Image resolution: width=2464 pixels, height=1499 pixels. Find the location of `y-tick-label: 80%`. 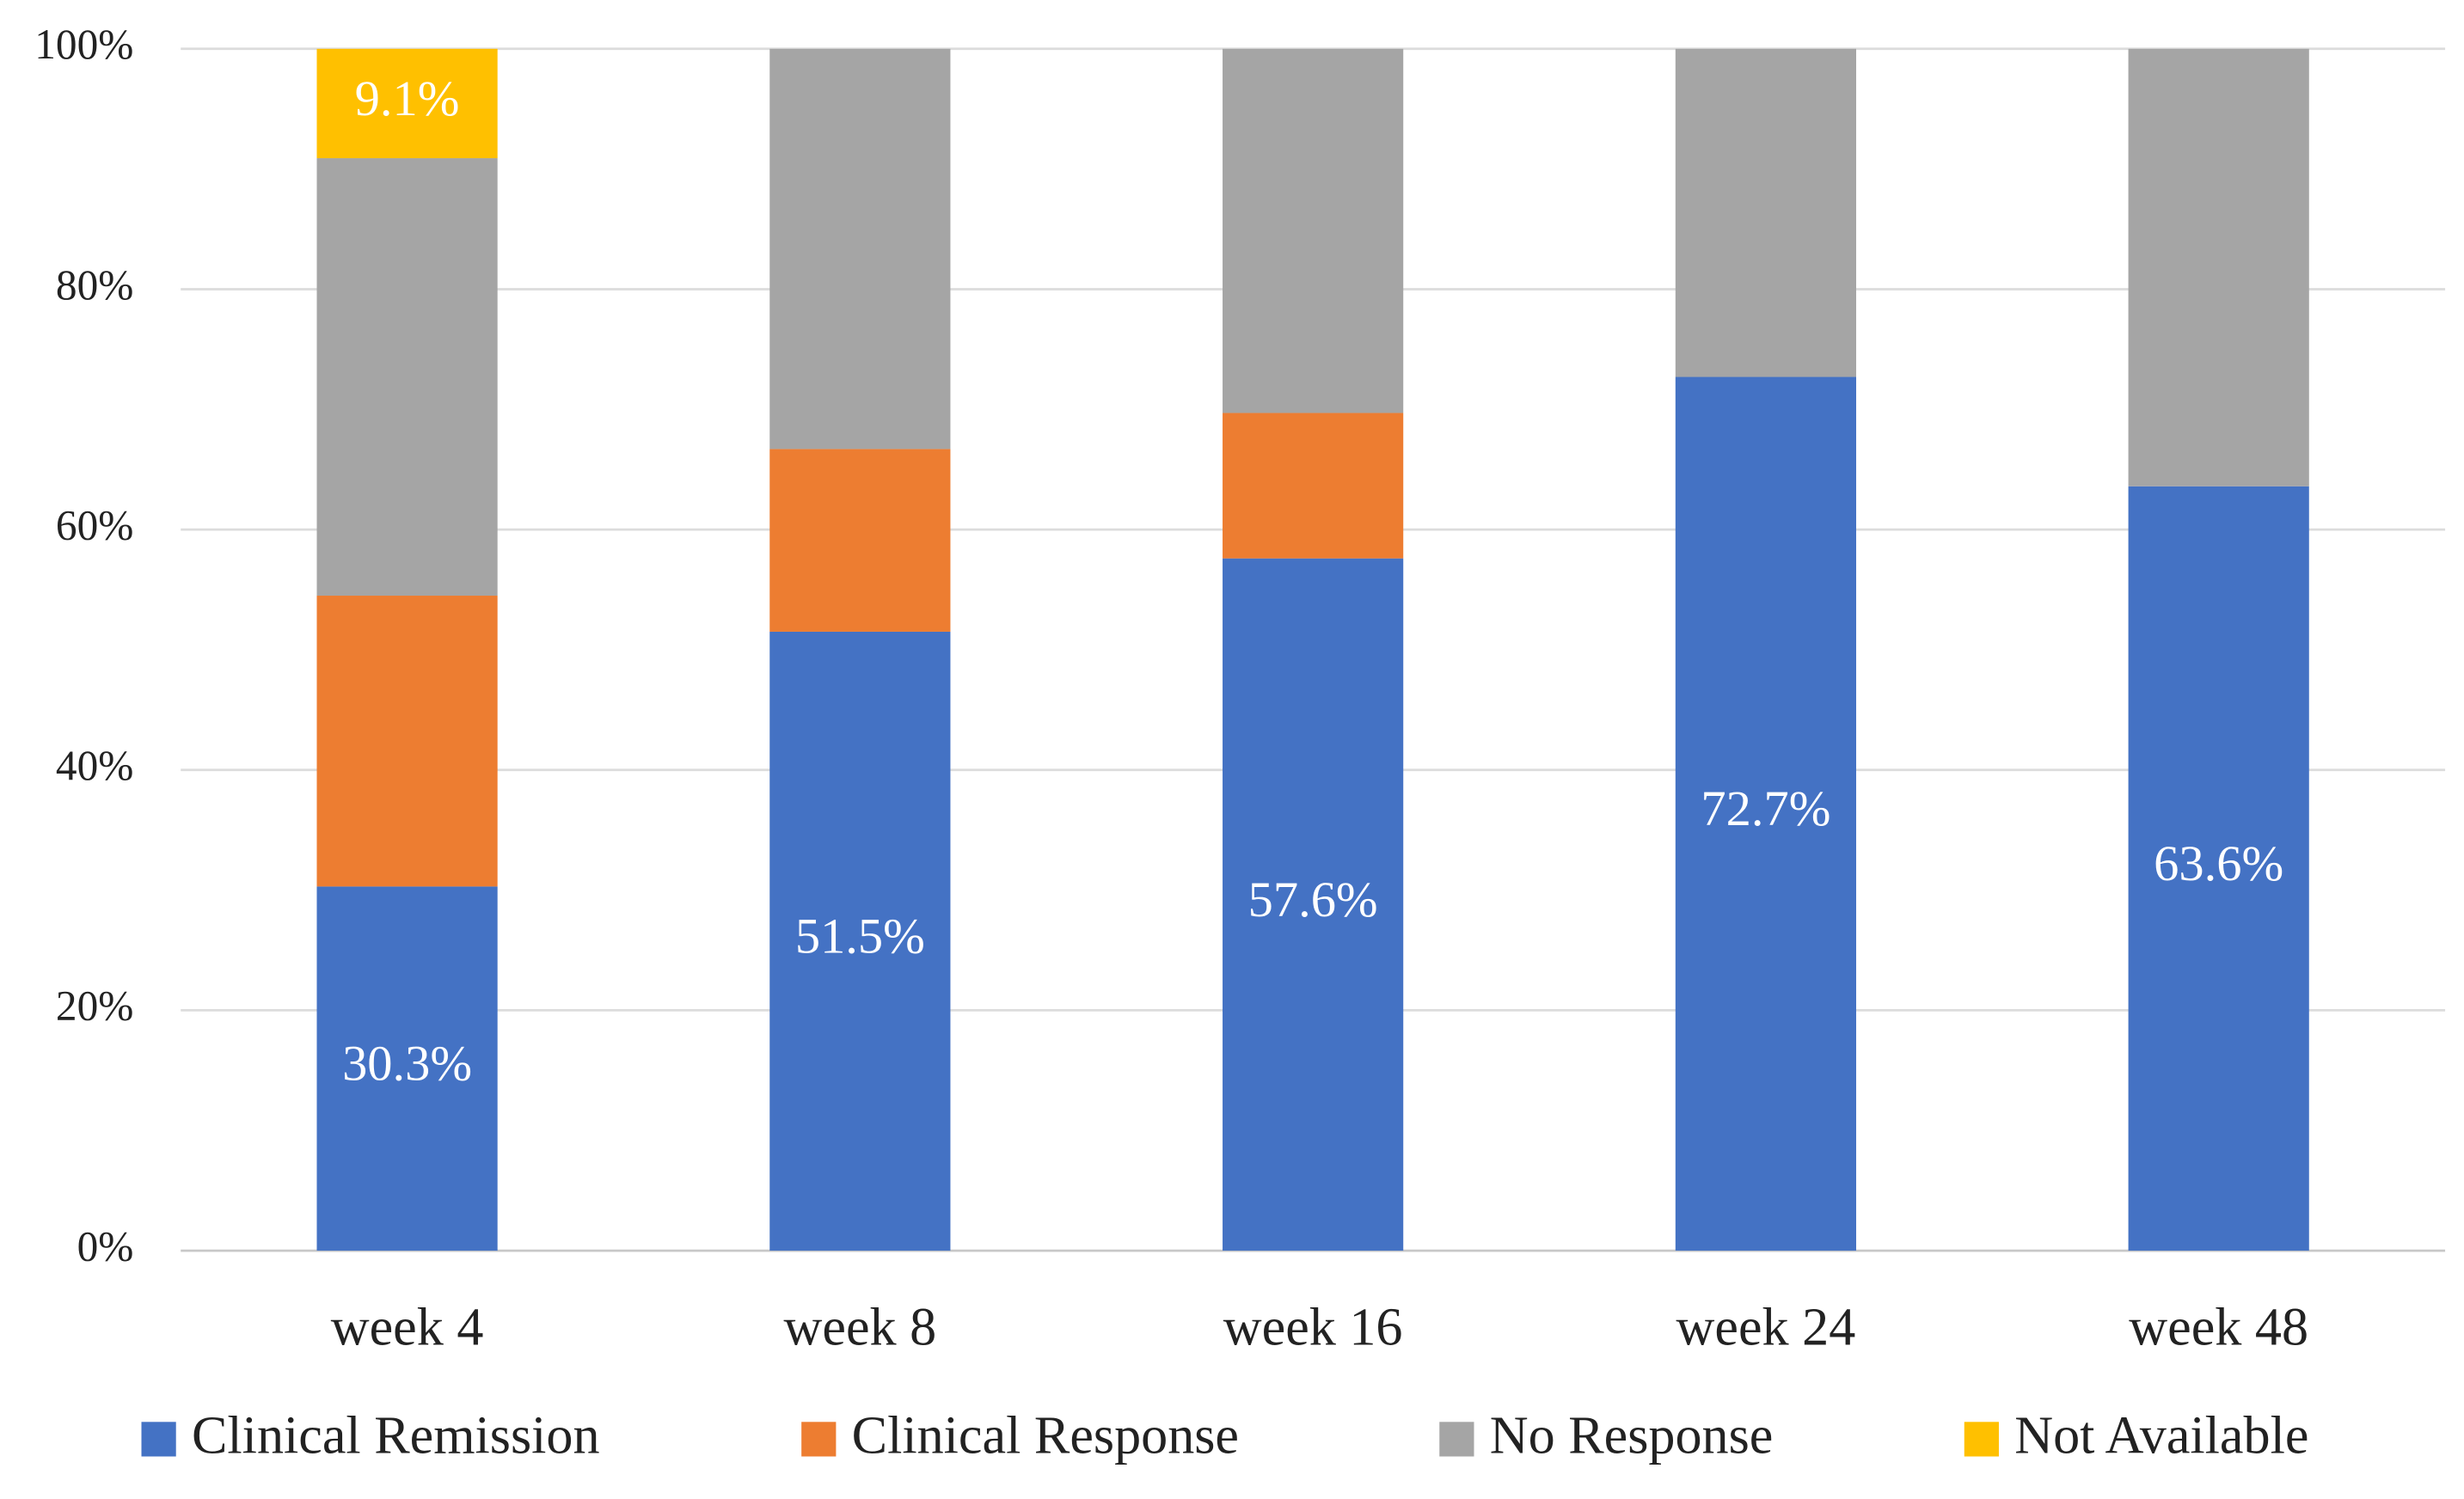

y-tick-label: 80% is located at coordinates (94, 285).